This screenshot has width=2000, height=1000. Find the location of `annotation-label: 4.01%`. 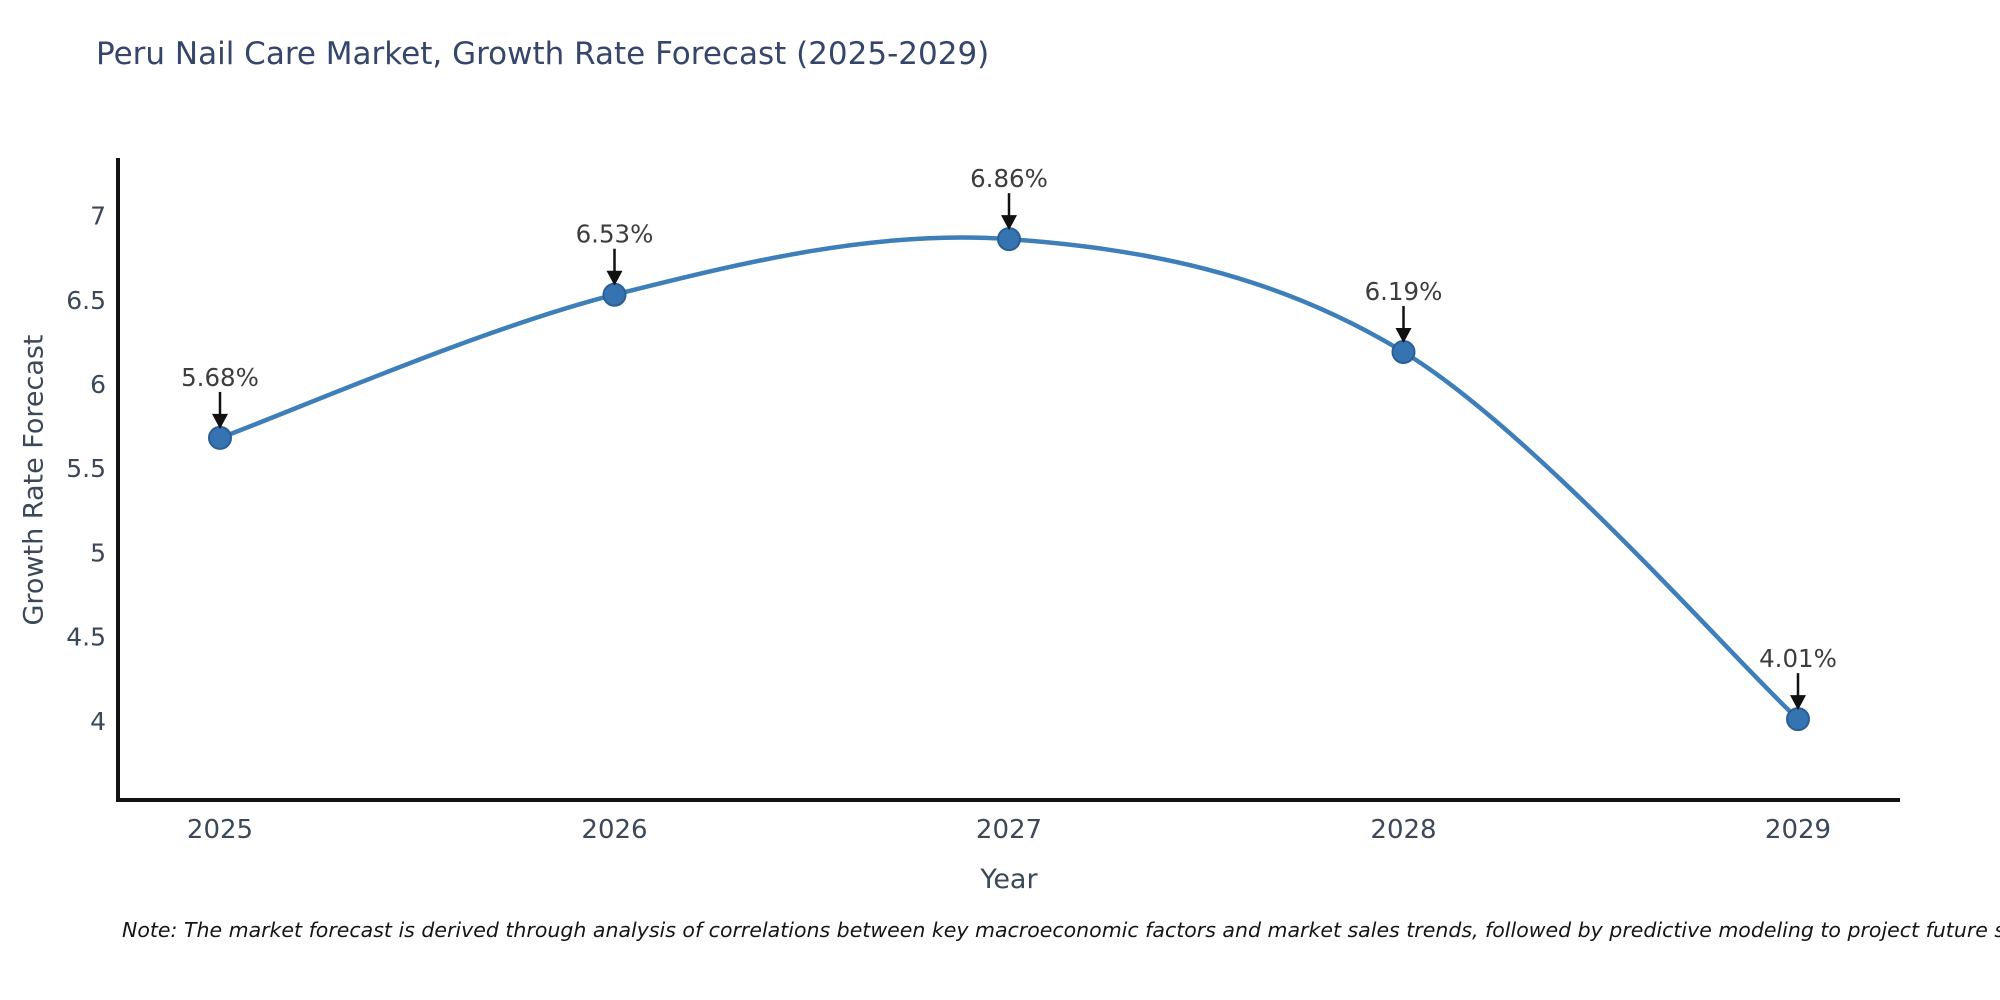

annotation-label: 4.01% is located at coordinates (1798, 658).